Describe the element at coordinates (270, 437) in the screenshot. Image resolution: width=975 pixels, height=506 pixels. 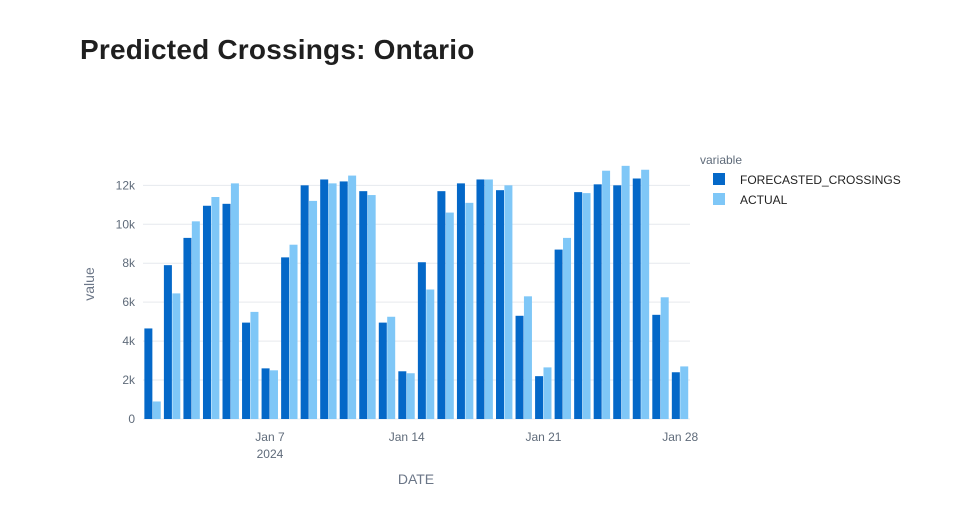
I see `x-tick-label: Jan 7` at that location.